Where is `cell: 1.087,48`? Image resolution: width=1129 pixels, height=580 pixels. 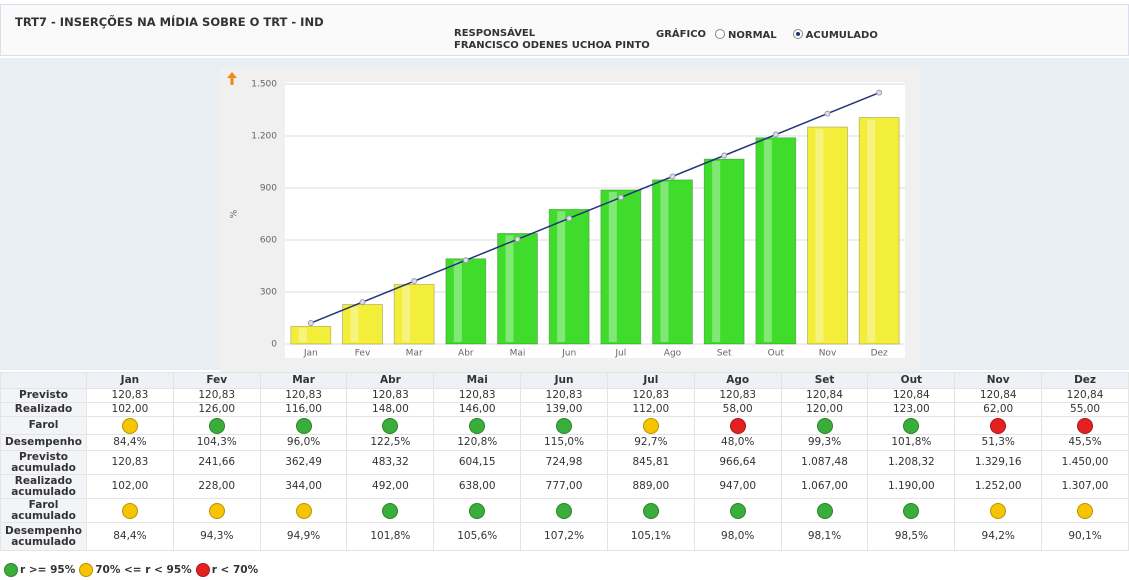 cell: 1.087,48 is located at coordinates (824, 462).